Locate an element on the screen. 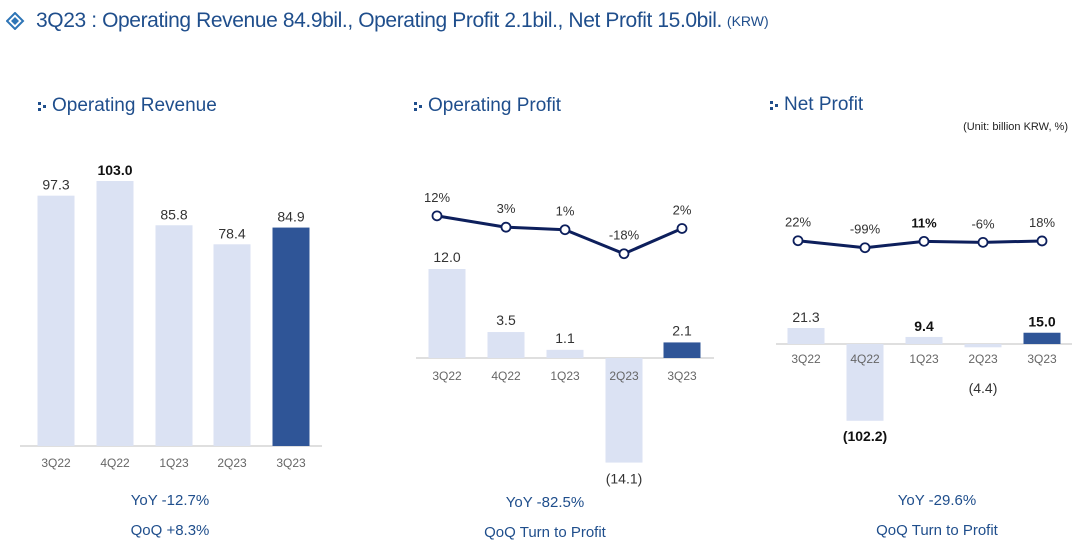 Image resolution: width=1078 pixels, height=547 pixels. op-profit-margin-label: 2% is located at coordinates (682, 209).